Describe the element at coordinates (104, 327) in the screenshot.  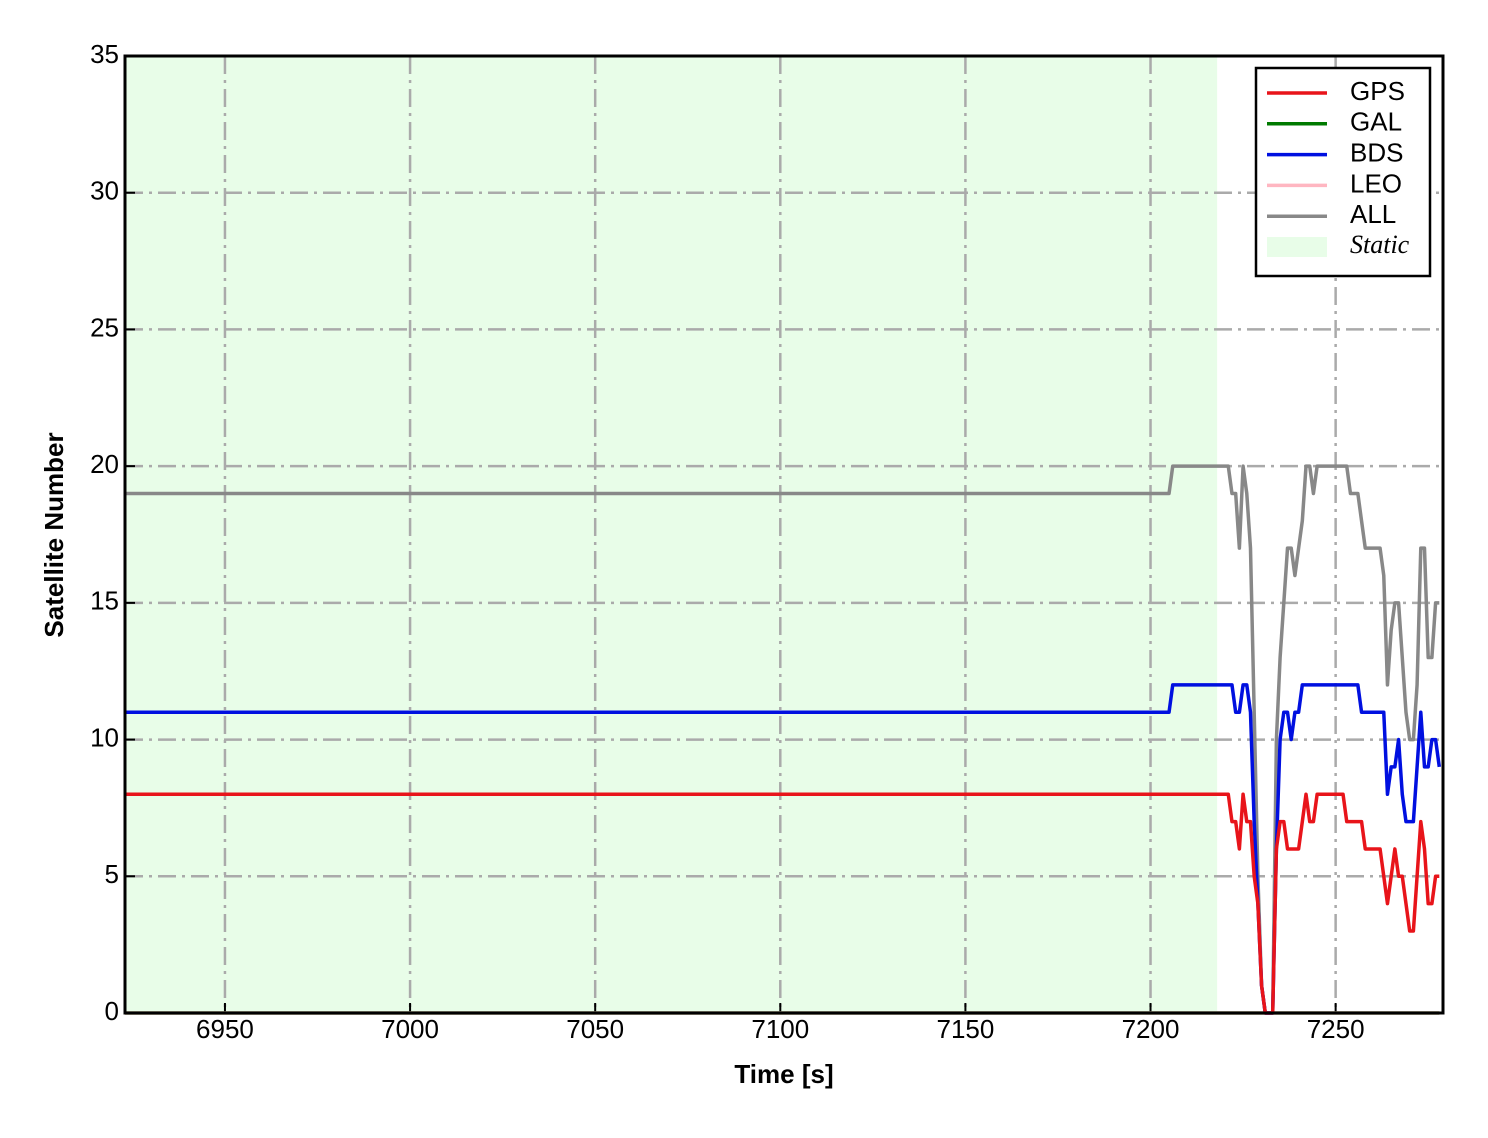
I see `y-tick-label: 25` at that location.